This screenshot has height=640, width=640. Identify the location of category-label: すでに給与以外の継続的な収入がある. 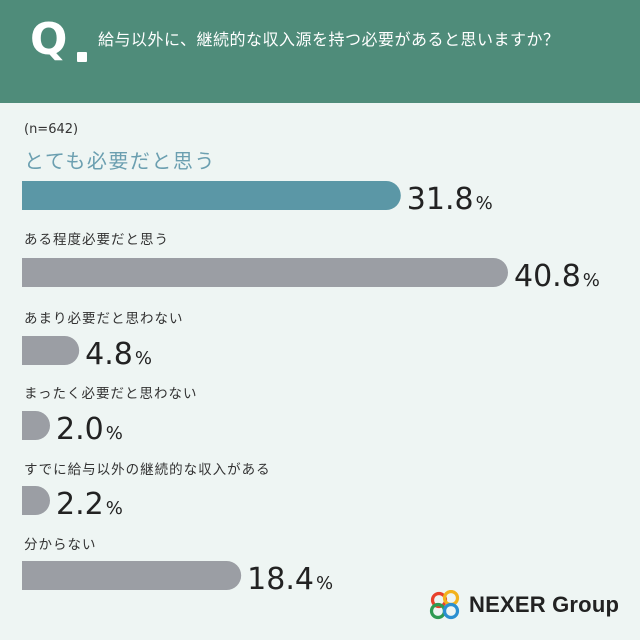
(147, 470).